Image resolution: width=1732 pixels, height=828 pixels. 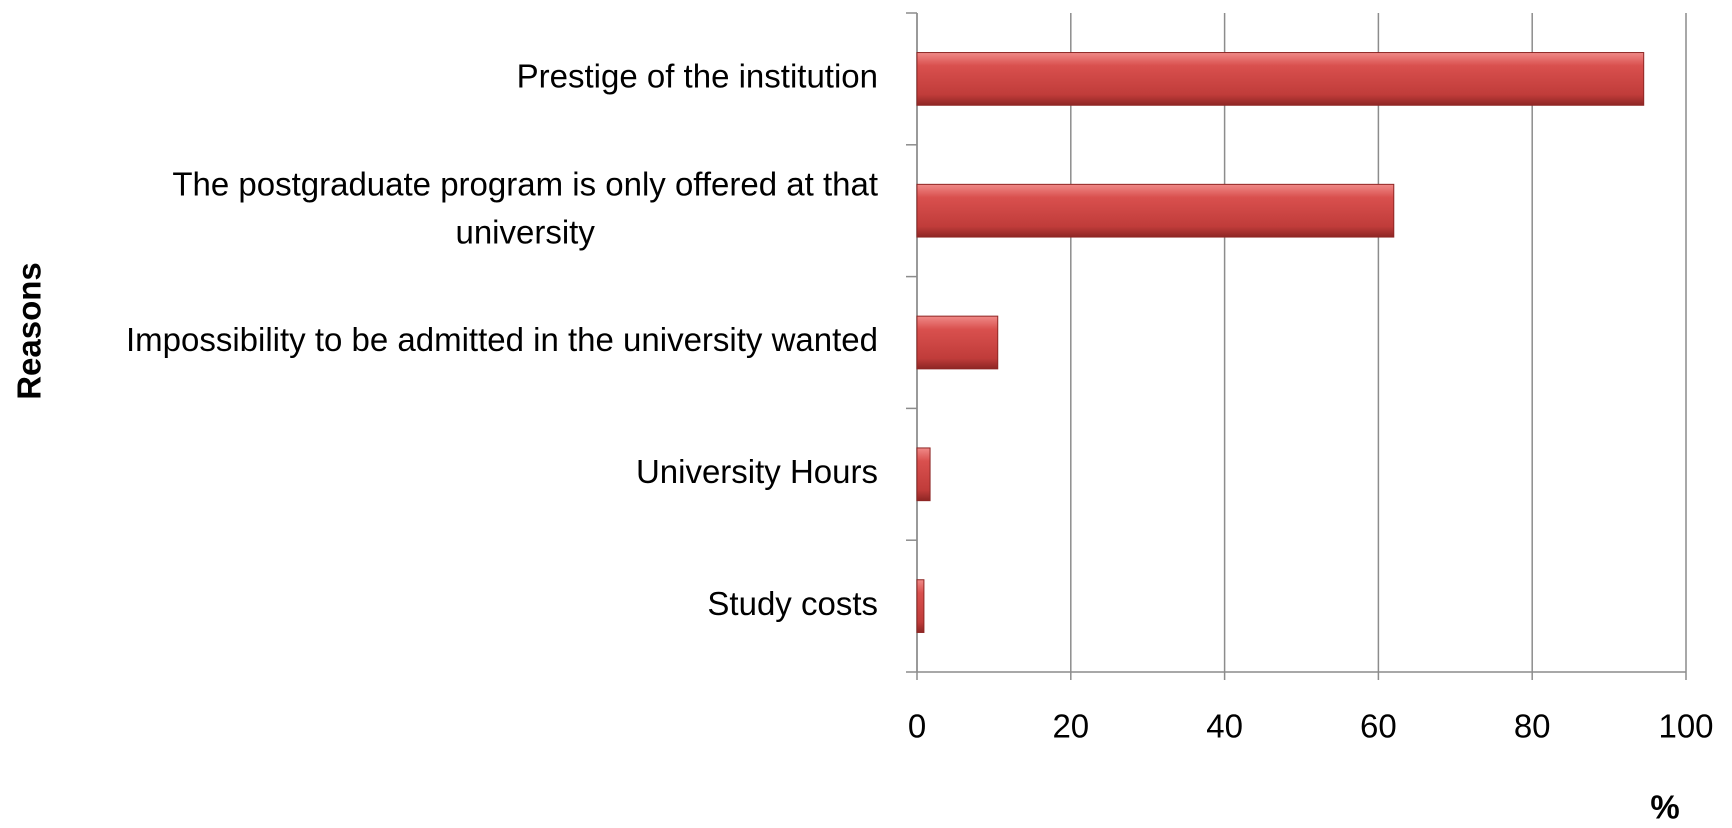 What do you see at coordinates (525, 231) in the screenshot?
I see `label-line: university` at bounding box center [525, 231].